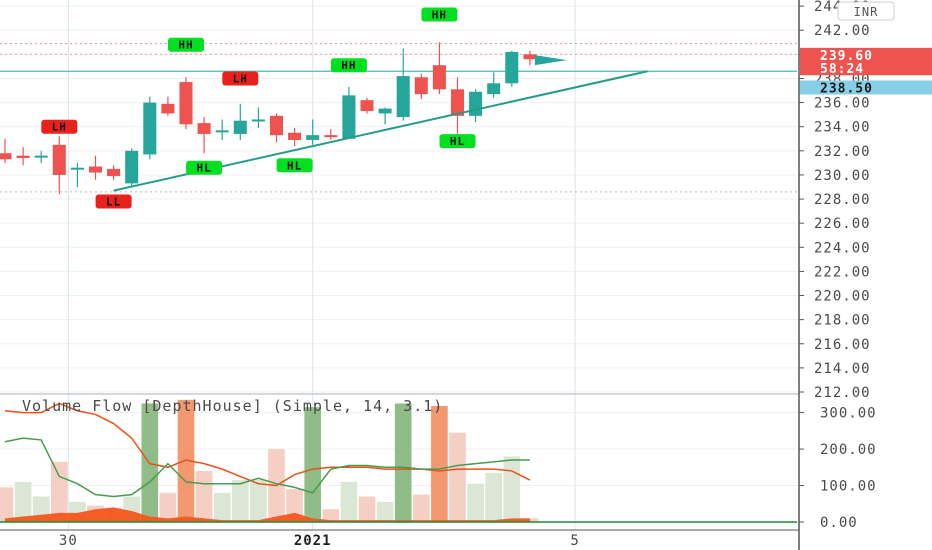 Image resolution: width=932 pixels, height=550 pixels. Describe the element at coordinates (842, 321) in the screenshot. I see `price-tick-label: 218.00` at that location.